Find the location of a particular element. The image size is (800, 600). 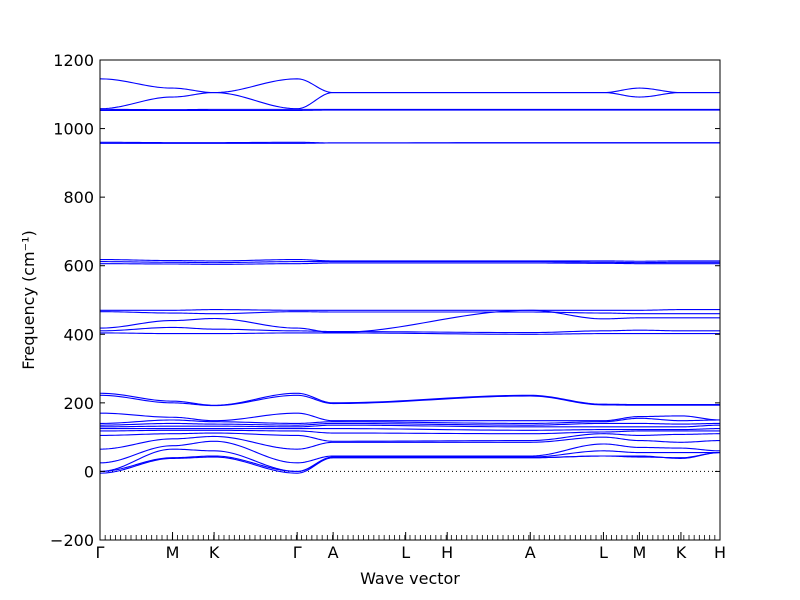

x-axis-label: Wave vector is located at coordinates (410, 578).